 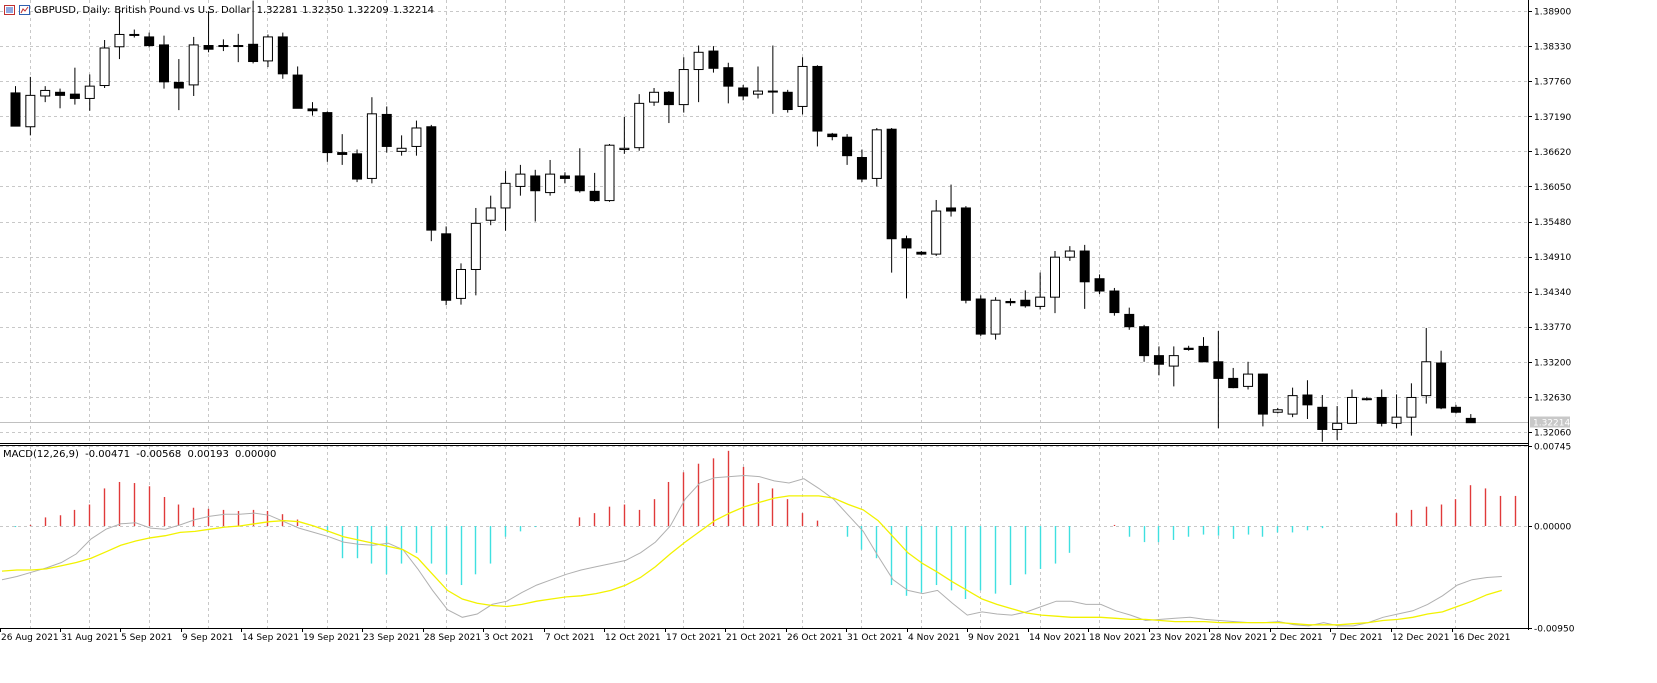 I want to click on macd-hist-value: 0.00193, so click(x=208, y=454).